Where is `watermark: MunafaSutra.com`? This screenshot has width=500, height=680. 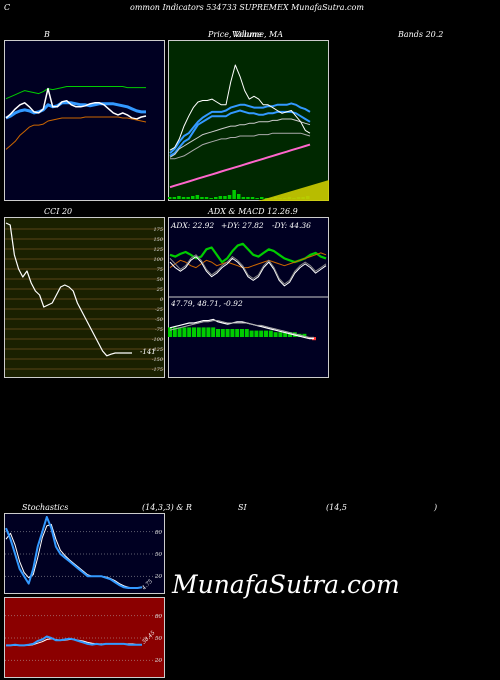
watermark: MunafaSutra.com is located at coordinates (286, 584).